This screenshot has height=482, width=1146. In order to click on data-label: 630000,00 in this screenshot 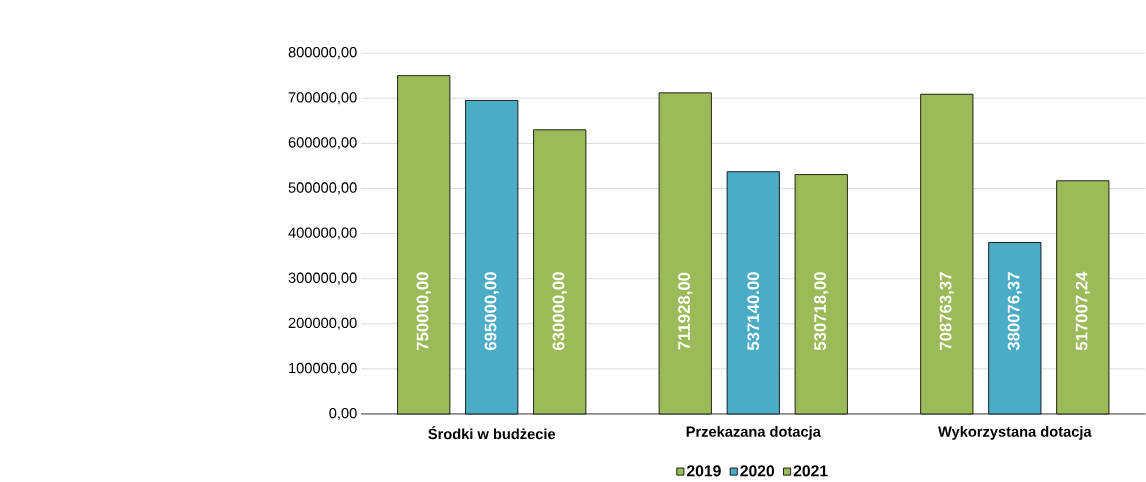, I will do `click(559, 311)`.